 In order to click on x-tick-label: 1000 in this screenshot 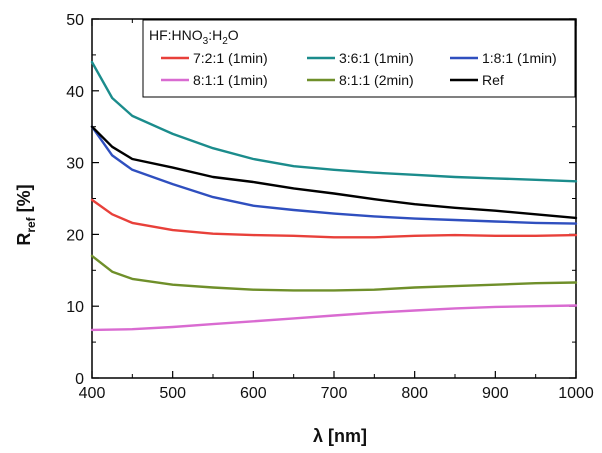, I will do `click(576, 393)`.